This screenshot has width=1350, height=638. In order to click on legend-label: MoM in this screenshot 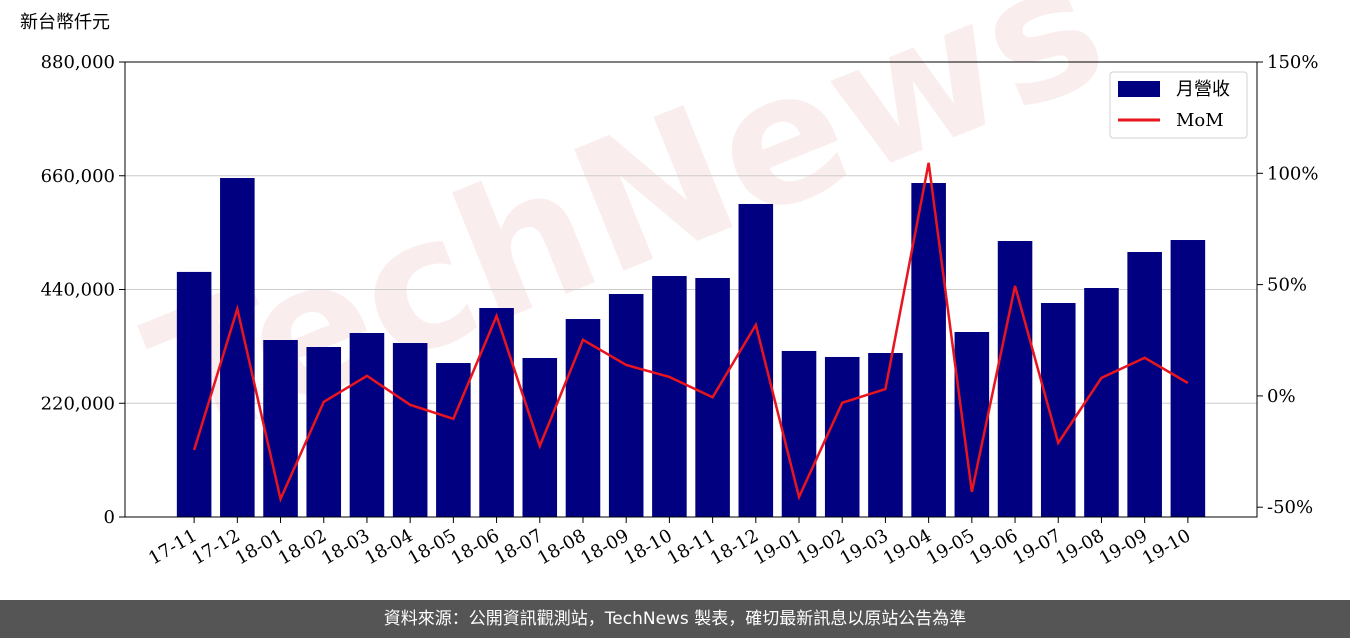, I will do `click(1200, 120)`.